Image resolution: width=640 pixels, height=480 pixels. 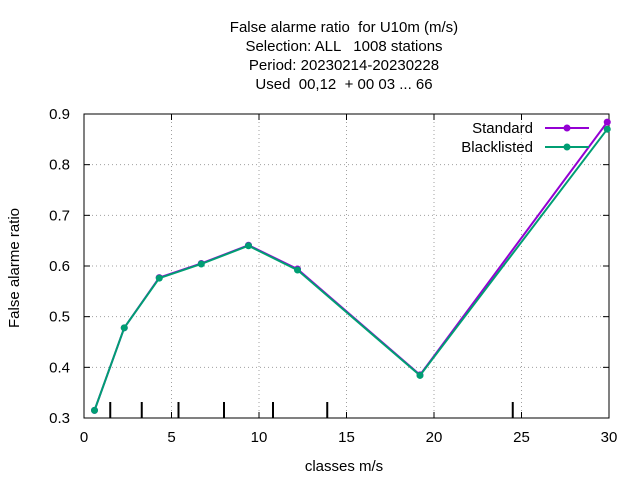 What do you see at coordinates (497, 147) in the screenshot?
I see `legend-label-blacklisted: Blacklisted` at bounding box center [497, 147].